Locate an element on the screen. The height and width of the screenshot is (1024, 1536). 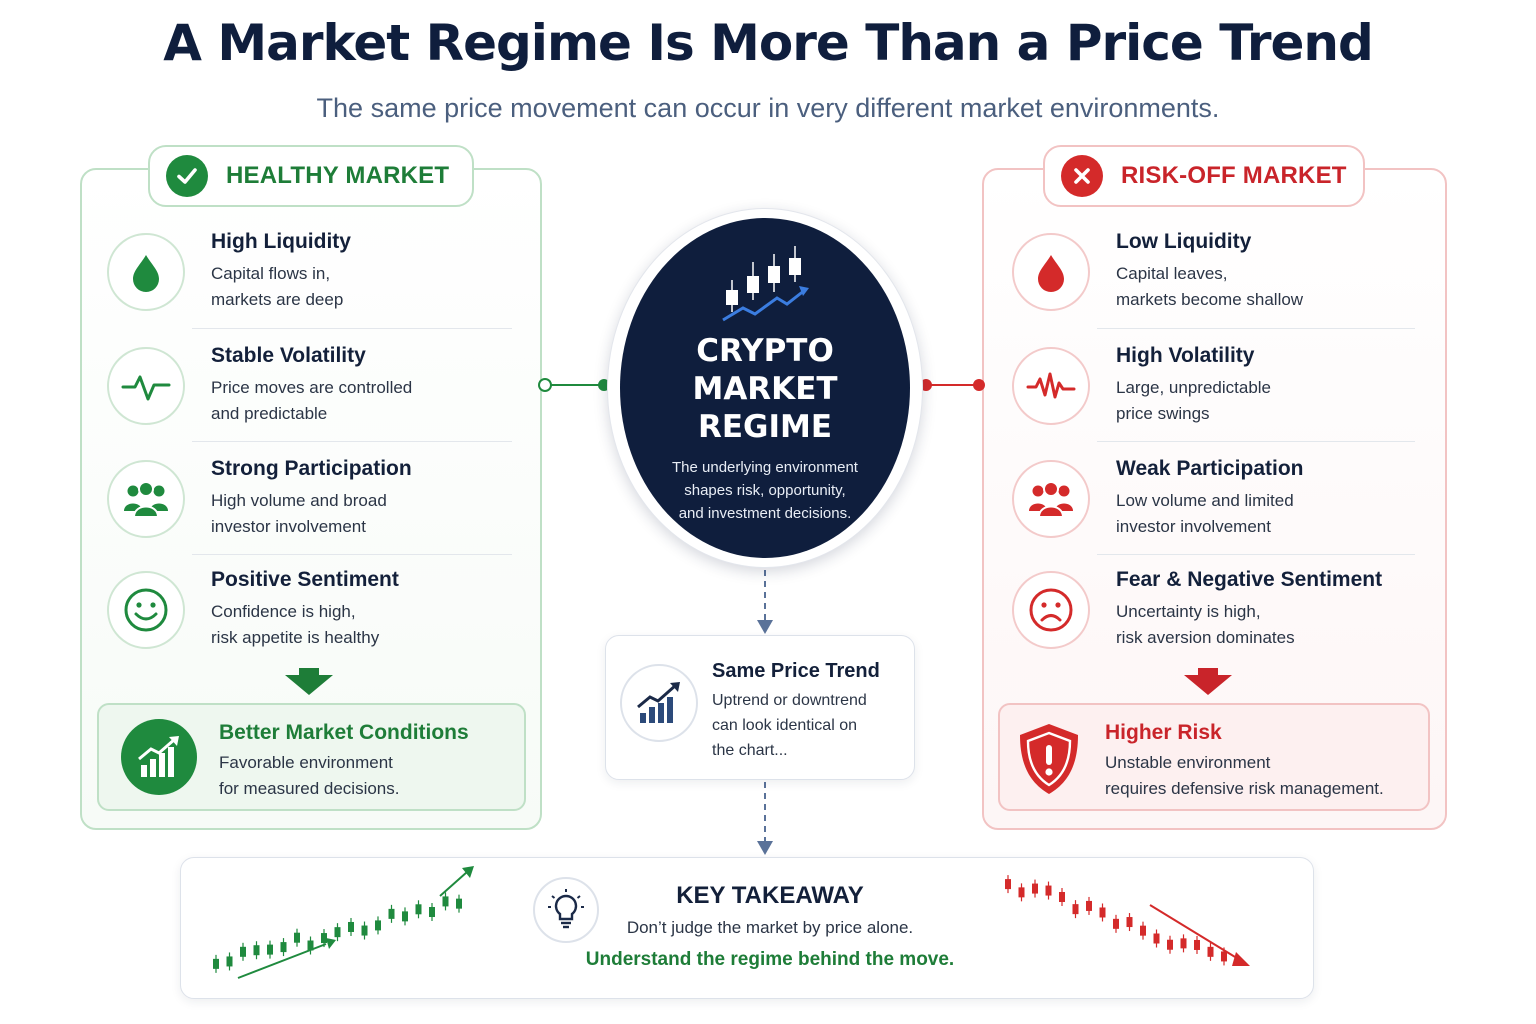
smile-icon is located at coordinates (146, 610).